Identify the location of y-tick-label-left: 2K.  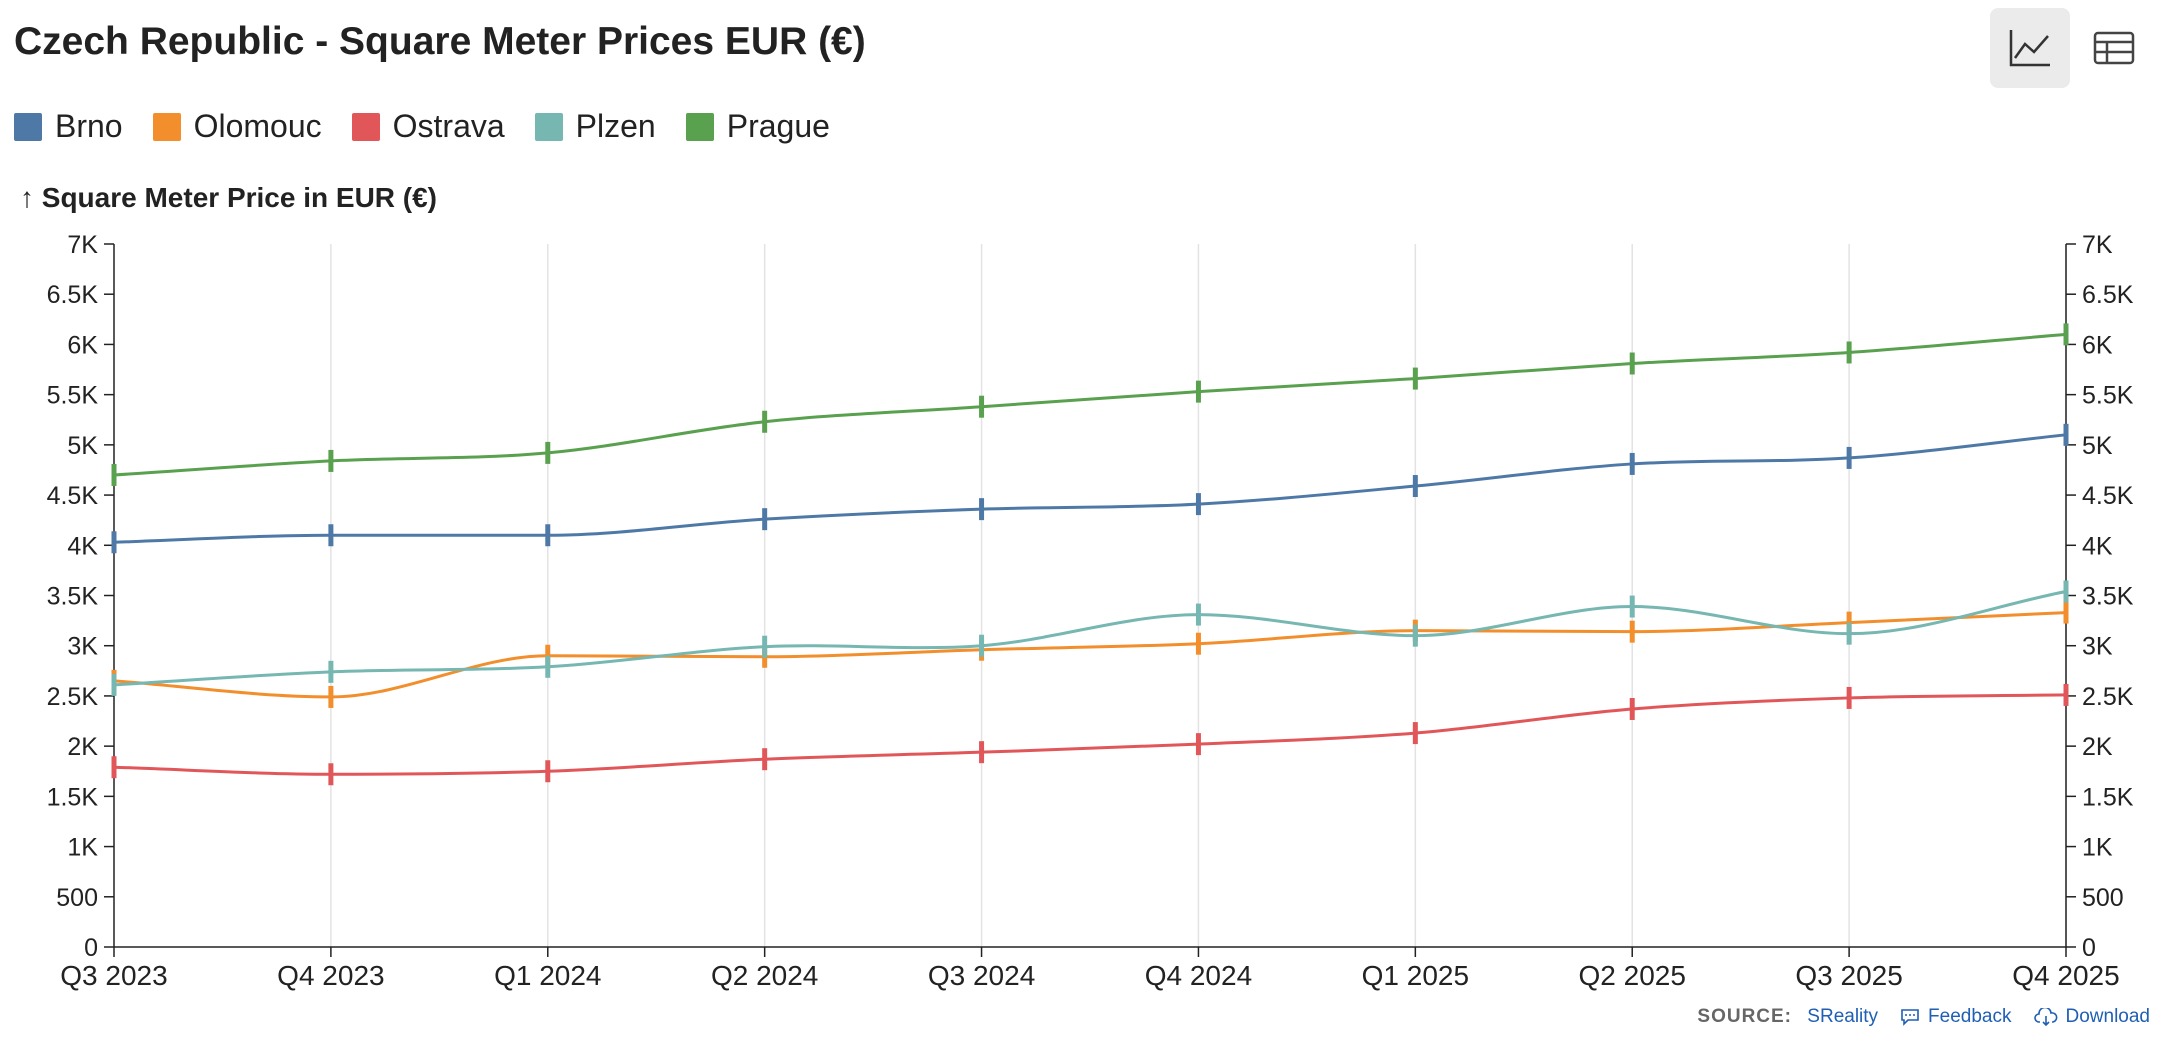
(82, 747).